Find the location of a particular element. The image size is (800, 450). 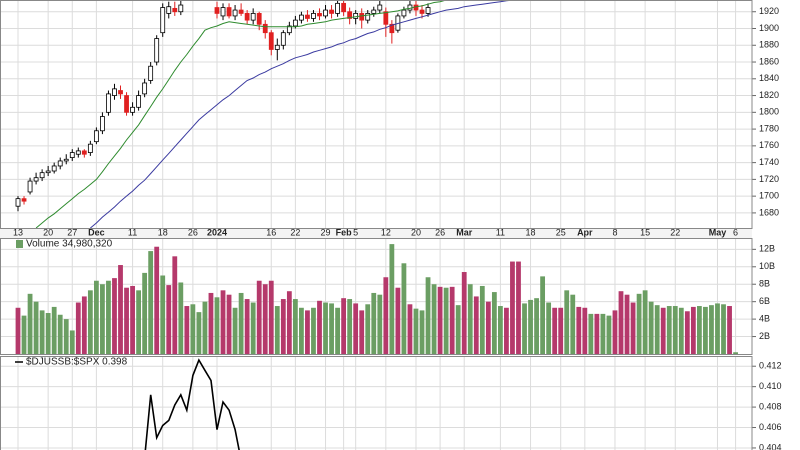

y-tick-label: 1760 is located at coordinates (769, 145).